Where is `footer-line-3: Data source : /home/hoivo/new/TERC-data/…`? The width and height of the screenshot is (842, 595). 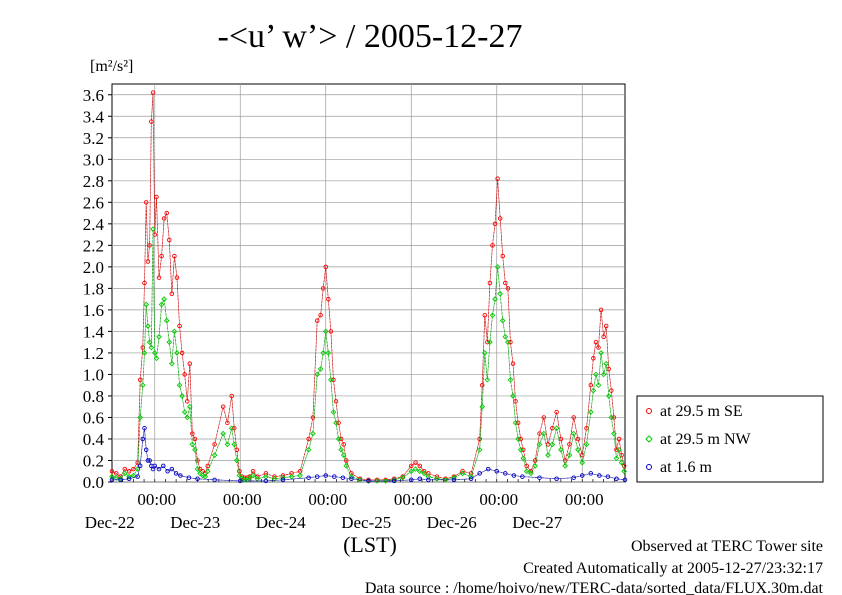 footer-line-3: Data source : /home/hoivo/new/TERC-data/… is located at coordinates (594, 587).